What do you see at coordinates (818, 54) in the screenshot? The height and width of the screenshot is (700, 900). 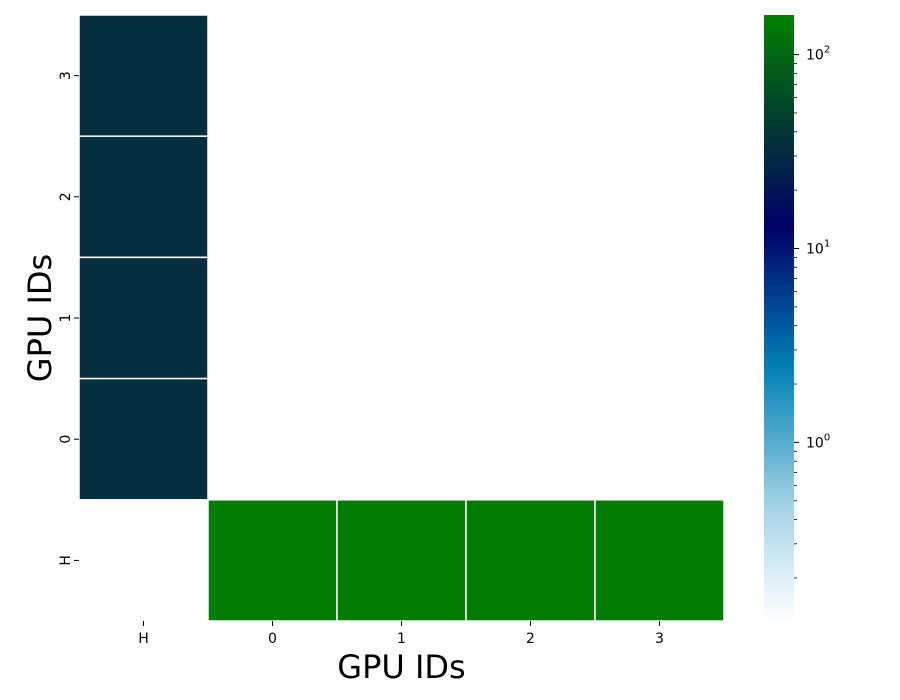 I see `colorbar-tick-label: 10²` at bounding box center [818, 54].